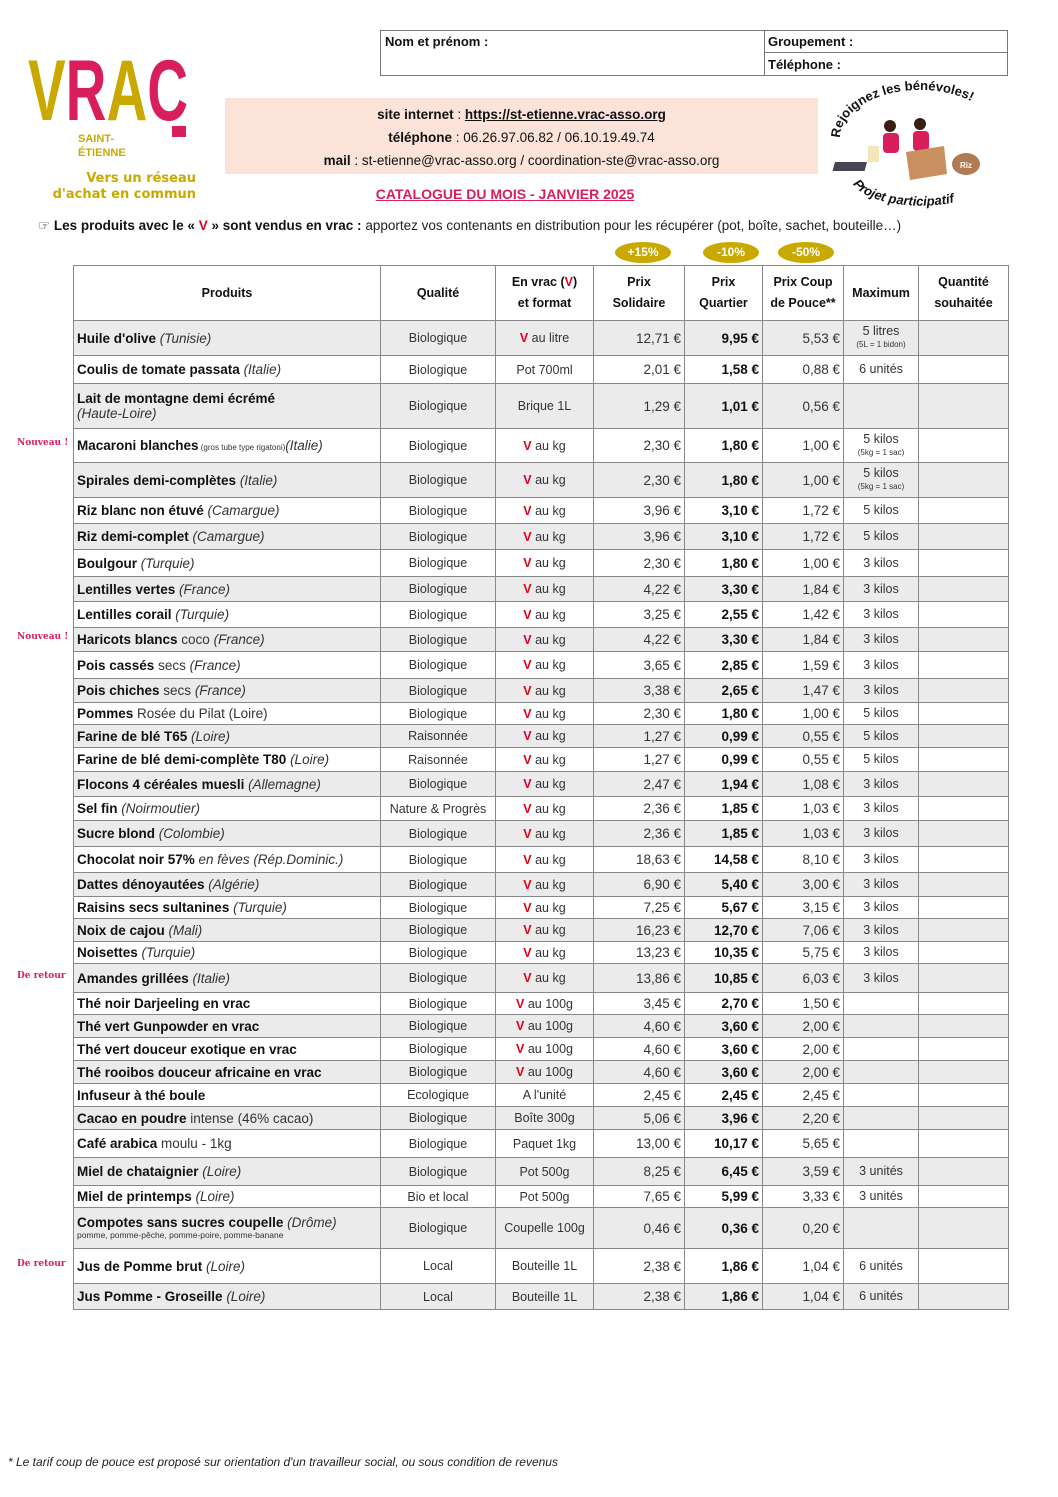 This screenshot has width=1058, height=1497. Describe the element at coordinates (639, 930) in the screenshot. I see `price-solidaire: 16,23 €` at that location.